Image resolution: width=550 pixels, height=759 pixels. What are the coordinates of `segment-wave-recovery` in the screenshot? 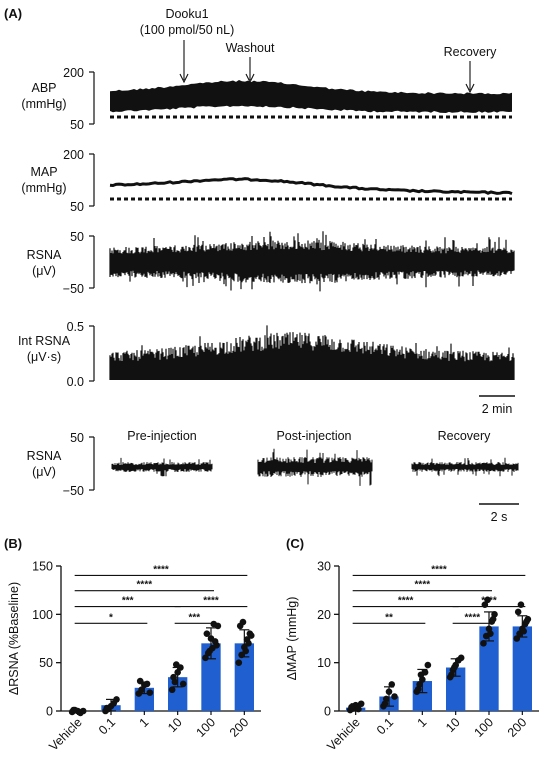 It's located at (465, 467).